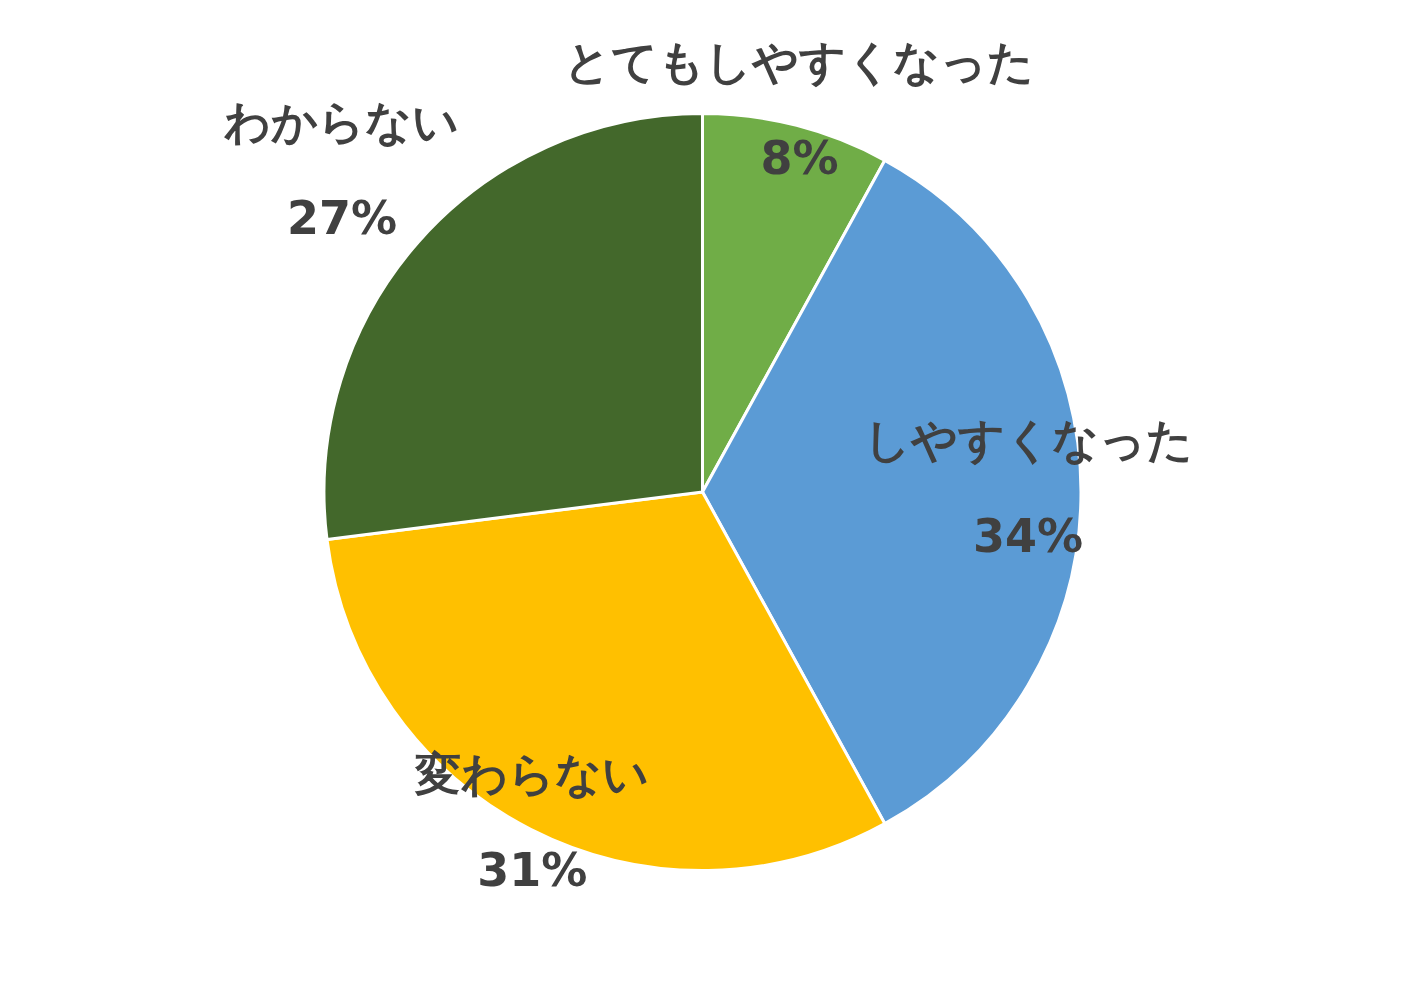  What do you see at coordinates (341, 218) in the screenshot?
I see `data-label: 27%` at bounding box center [341, 218].